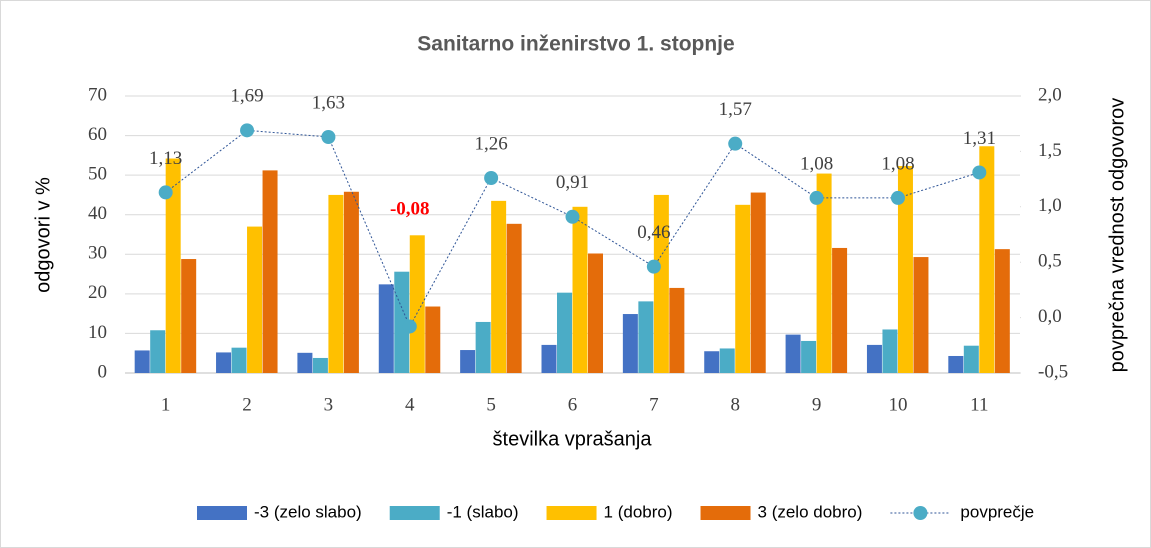 This screenshot has height=548, width=1151. Describe the element at coordinates (97, 134) in the screenshot. I see `y-tick-label: 60` at that location.